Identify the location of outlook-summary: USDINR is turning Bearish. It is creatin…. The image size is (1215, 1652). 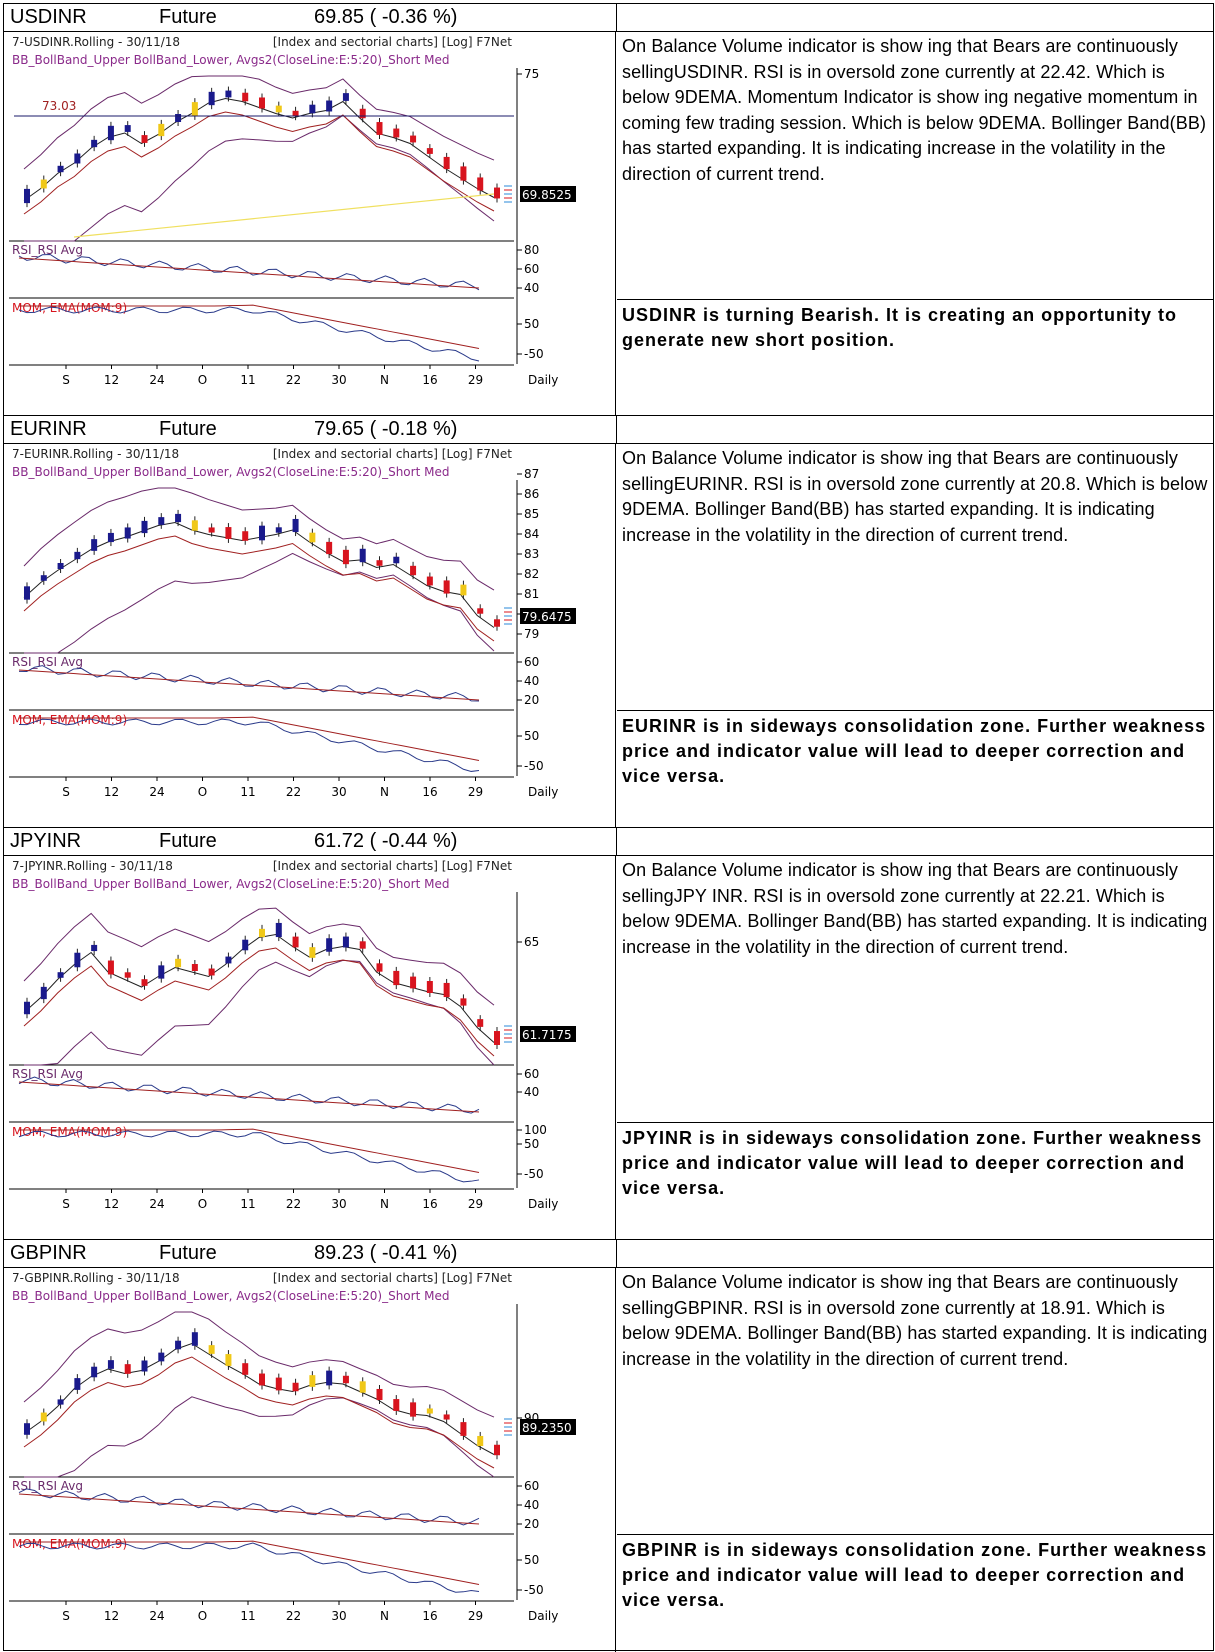
(915, 357).